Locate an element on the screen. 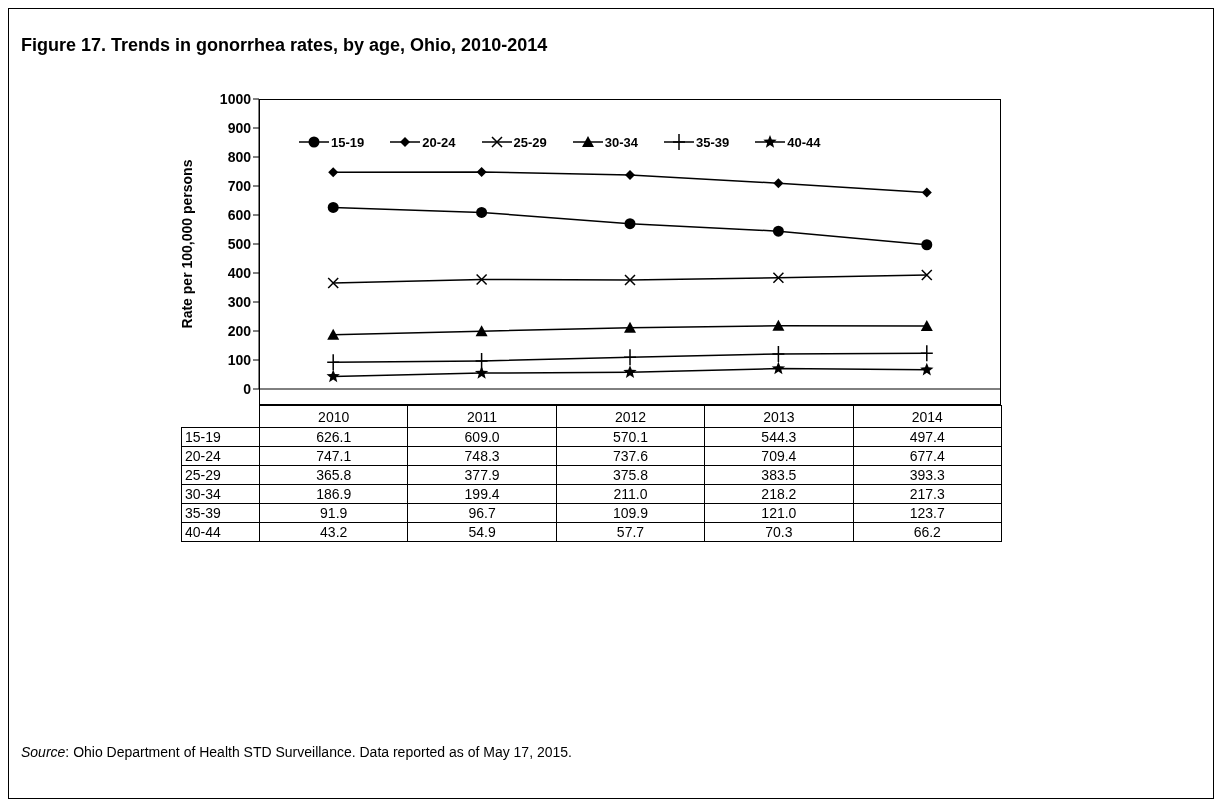 The width and height of the screenshot is (1222, 807). x-tick-label: 2014 is located at coordinates (927, 416).